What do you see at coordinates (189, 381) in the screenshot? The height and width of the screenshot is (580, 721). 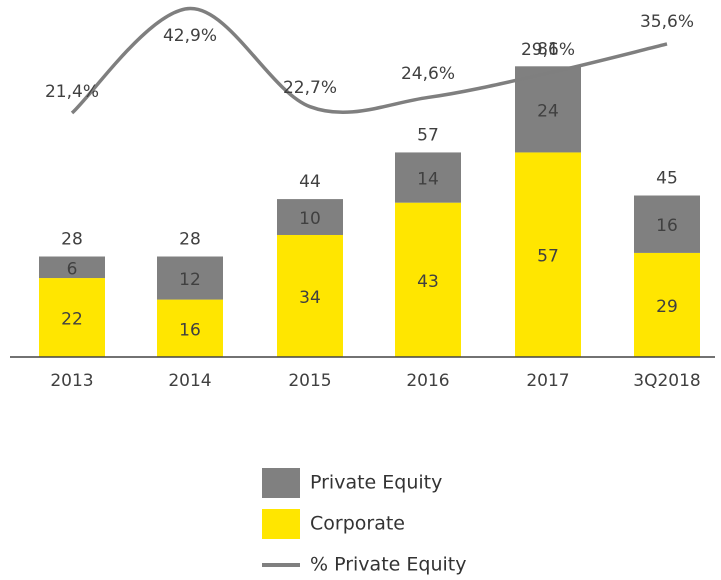 I see `x-tick-label: 2014` at bounding box center [189, 381].